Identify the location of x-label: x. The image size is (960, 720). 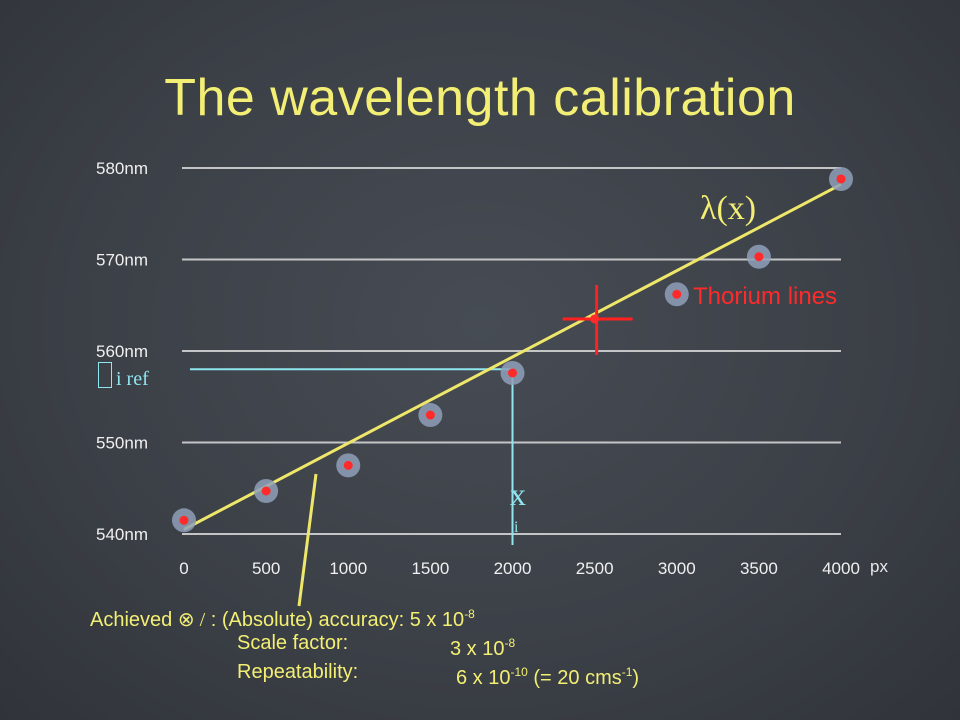
(518, 494).